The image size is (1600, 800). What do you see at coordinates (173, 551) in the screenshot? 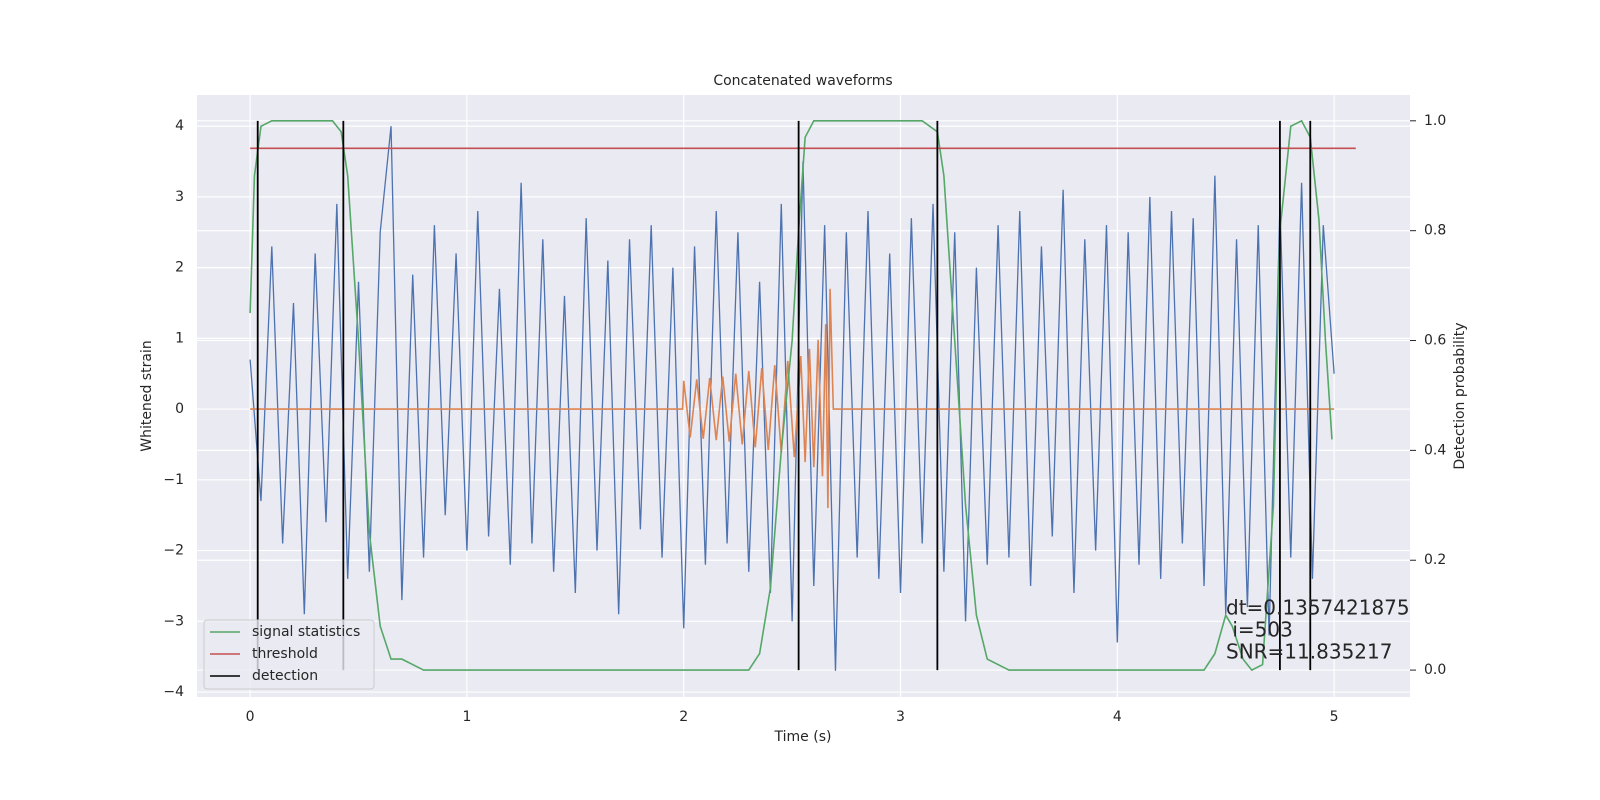
I see `y-tick-label: −2` at bounding box center [173, 551].